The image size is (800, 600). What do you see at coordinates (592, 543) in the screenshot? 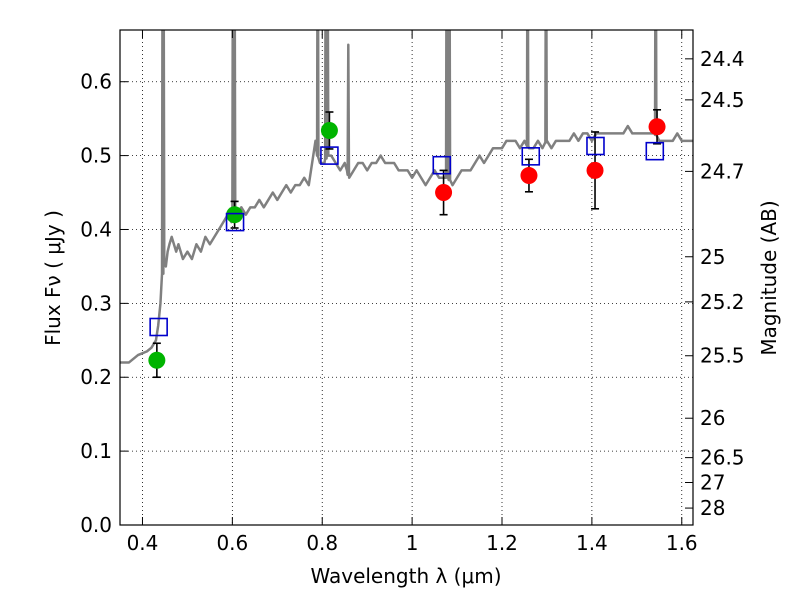
I see `x-tick-label: 1.4` at bounding box center [592, 543].